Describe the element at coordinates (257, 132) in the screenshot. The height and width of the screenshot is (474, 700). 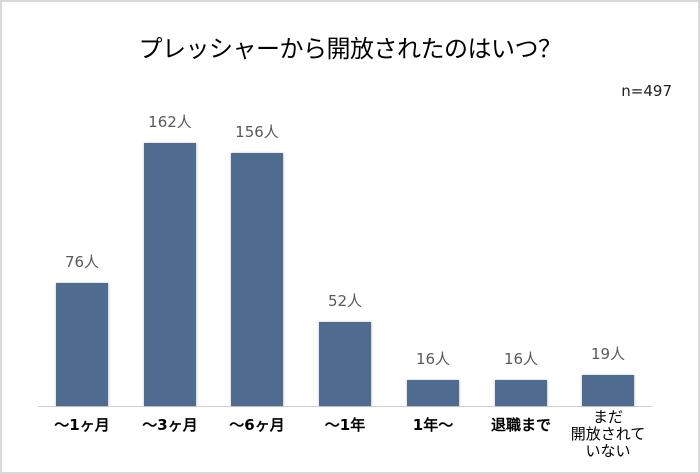
I see `value-label: 156人` at that location.